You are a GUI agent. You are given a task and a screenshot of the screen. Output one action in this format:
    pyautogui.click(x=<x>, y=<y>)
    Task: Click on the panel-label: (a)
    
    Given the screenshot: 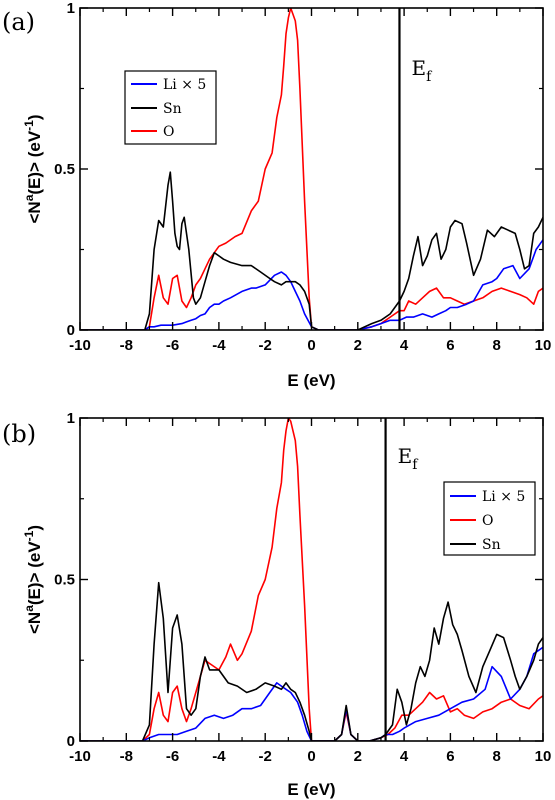 What is the action you would take?
    pyautogui.click(x=18, y=22)
    